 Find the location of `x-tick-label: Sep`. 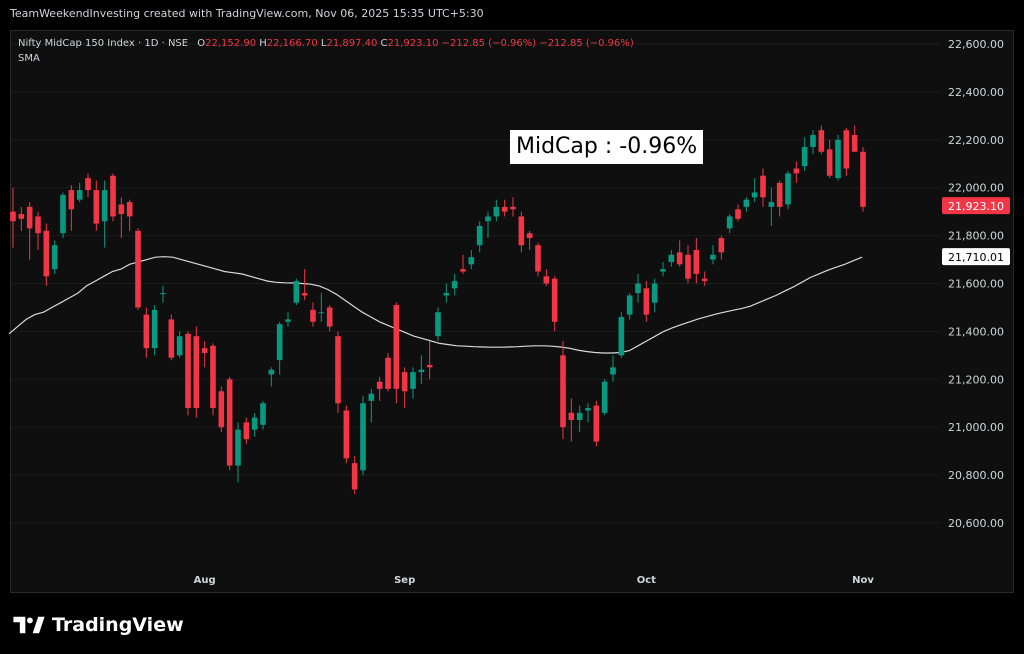

x-tick-label: Sep is located at coordinates (404, 580).